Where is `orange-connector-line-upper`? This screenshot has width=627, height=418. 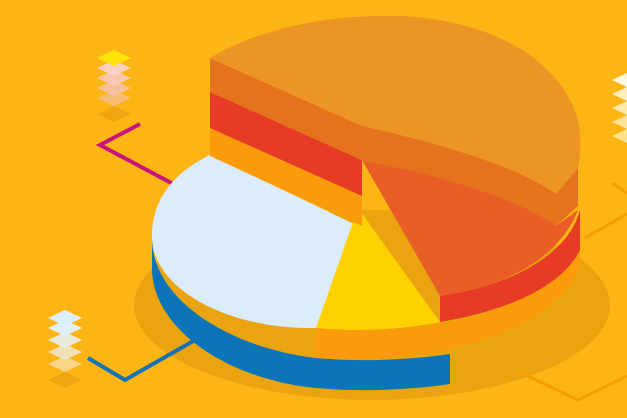
orange-connector-line-upper is located at coordinates (619, 188).